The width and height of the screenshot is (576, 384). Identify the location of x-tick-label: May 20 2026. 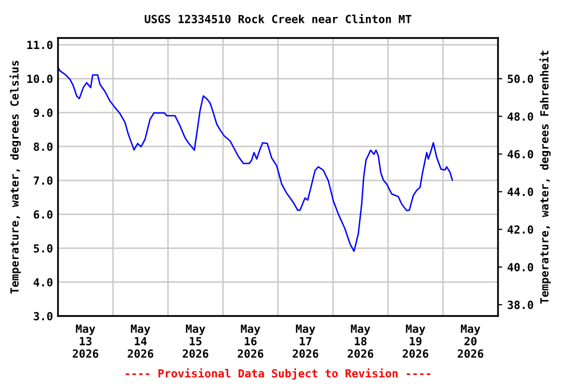
(471, 341).